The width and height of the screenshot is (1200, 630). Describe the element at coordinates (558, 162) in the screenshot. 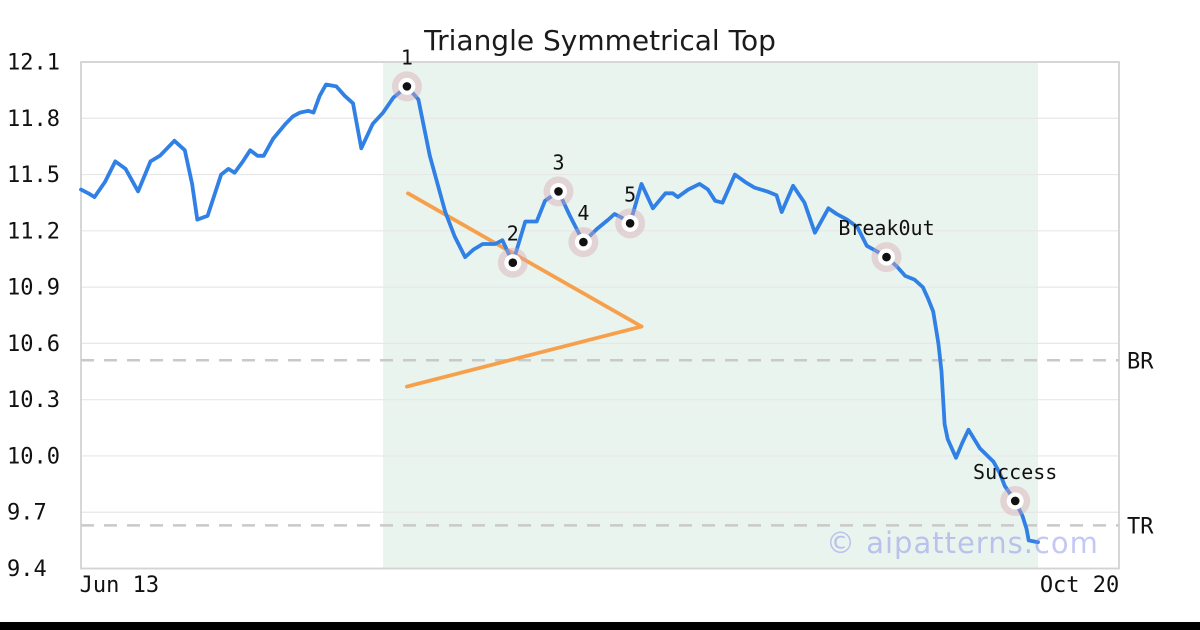

I see `pattern-point-label-3: 3` at that location.